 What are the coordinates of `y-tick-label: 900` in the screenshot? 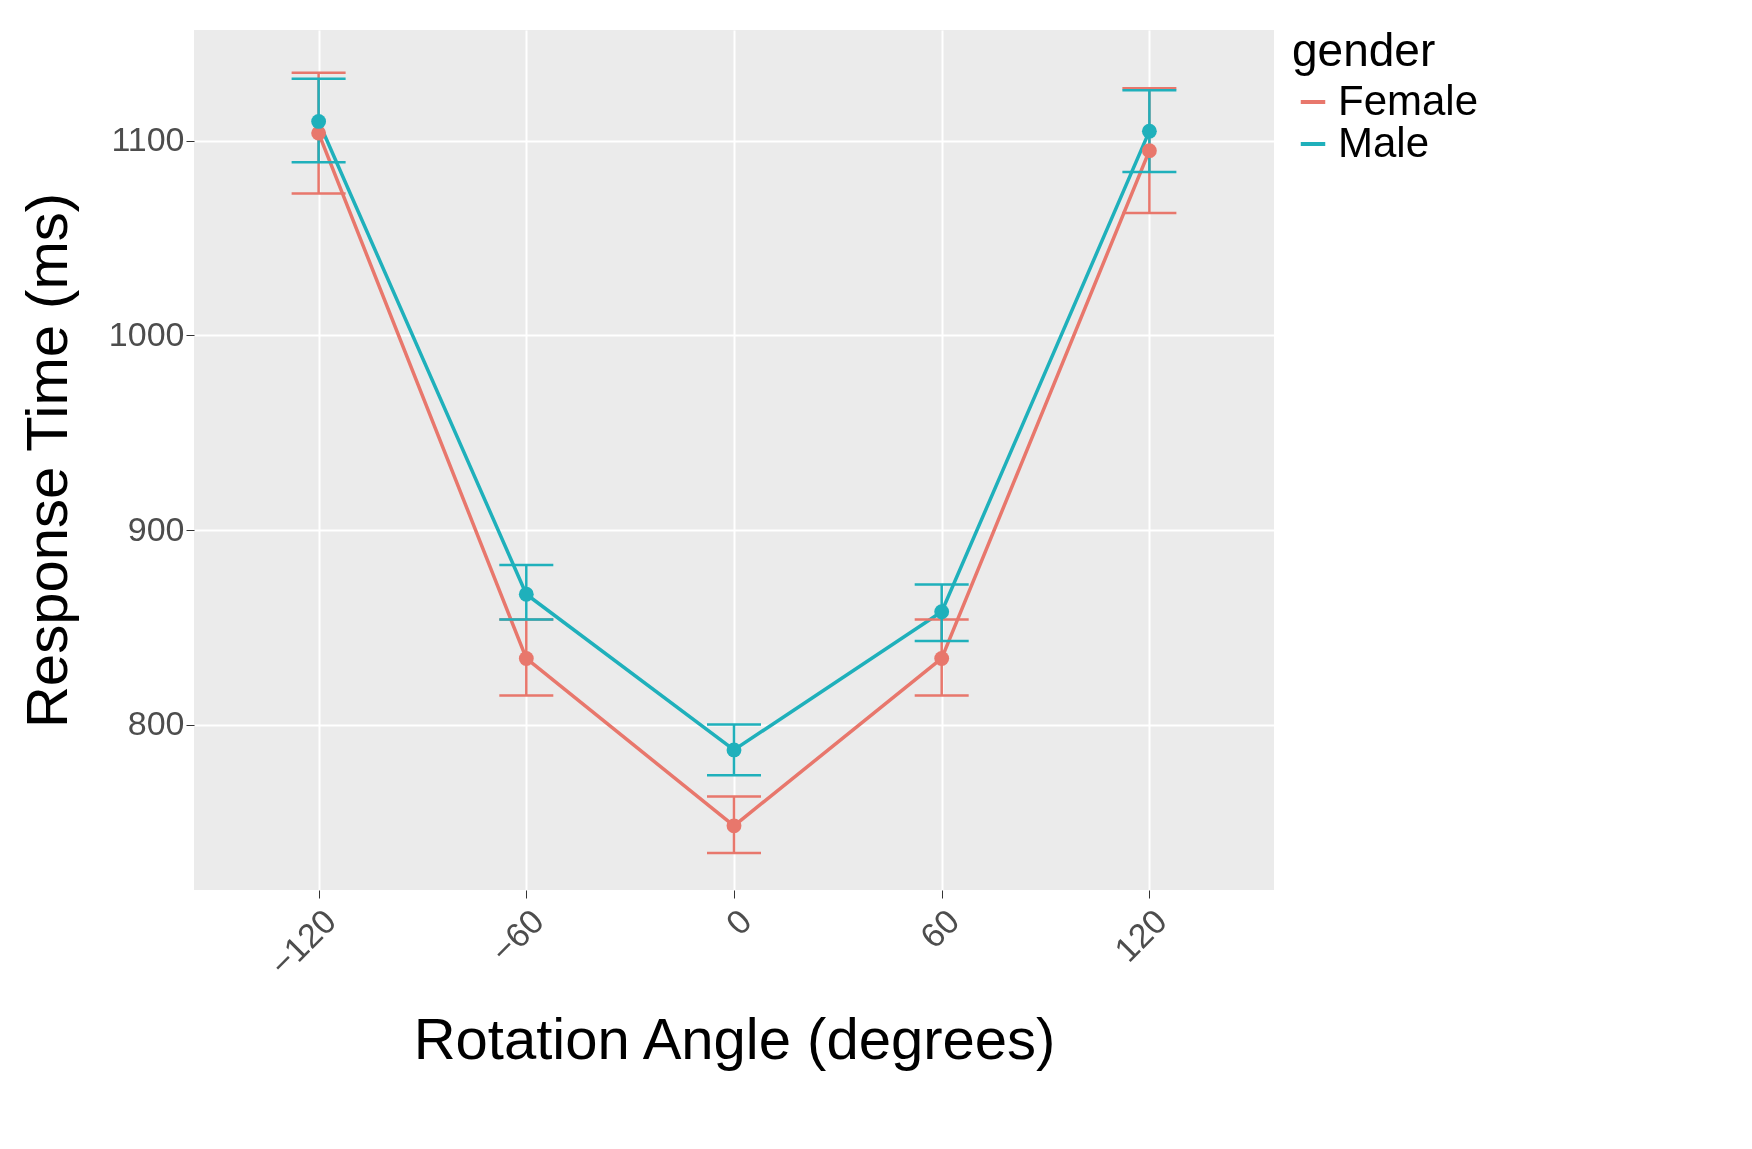 It's located at (156, 528).